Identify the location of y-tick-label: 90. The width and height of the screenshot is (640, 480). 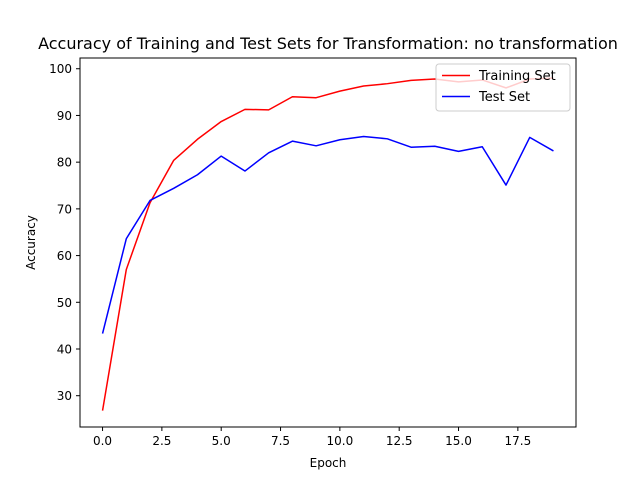
(64, 116).